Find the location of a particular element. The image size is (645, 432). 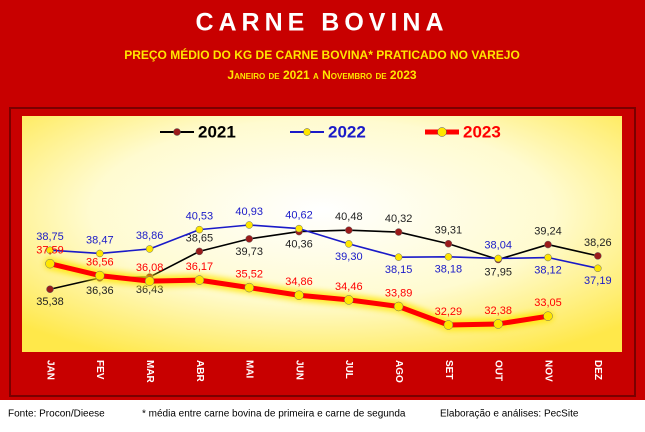

data-label: 37,59 is located at coordinates (50, 251).